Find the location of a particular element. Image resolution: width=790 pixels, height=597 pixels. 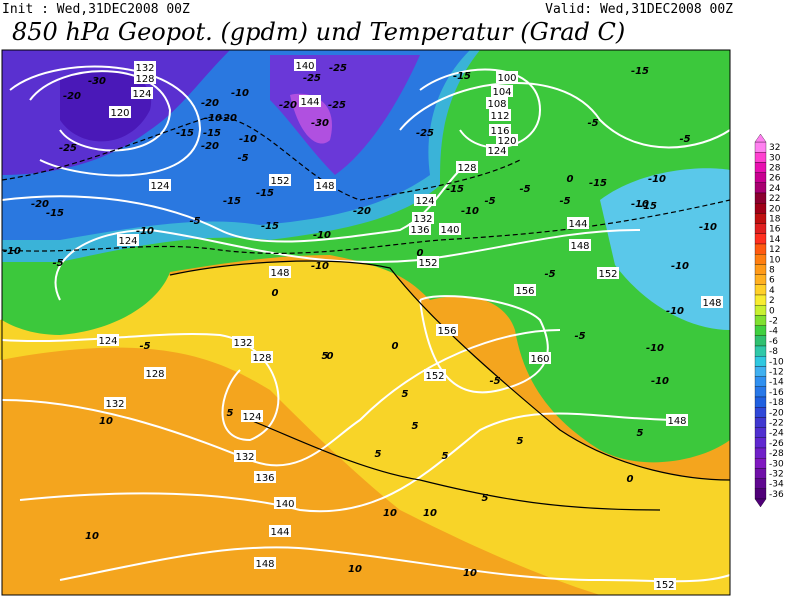

geopotential-label: 100 is located at coordinates (506, 78).